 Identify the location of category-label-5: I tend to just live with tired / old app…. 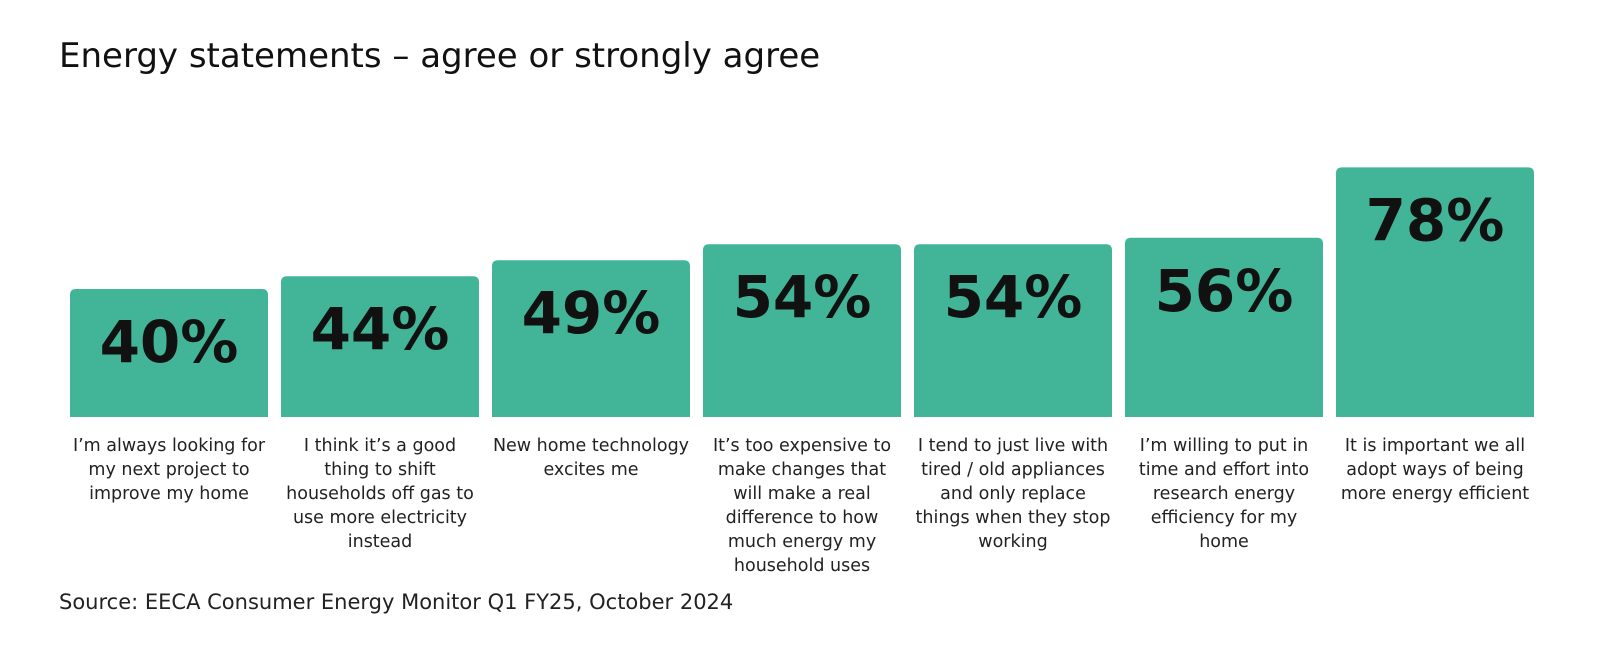
(1013, 494).